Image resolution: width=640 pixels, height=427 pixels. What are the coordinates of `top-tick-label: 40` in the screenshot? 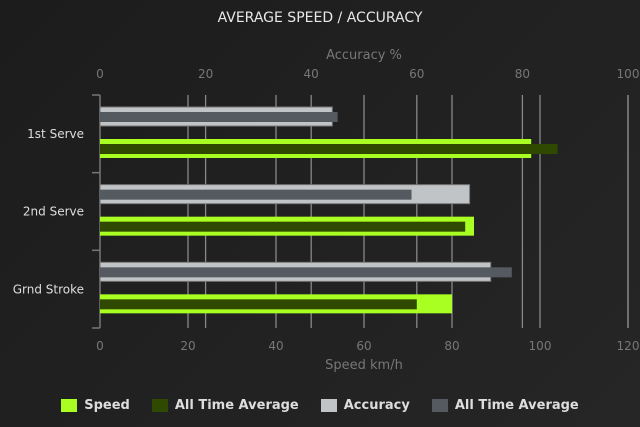 It's located at (311, 74).